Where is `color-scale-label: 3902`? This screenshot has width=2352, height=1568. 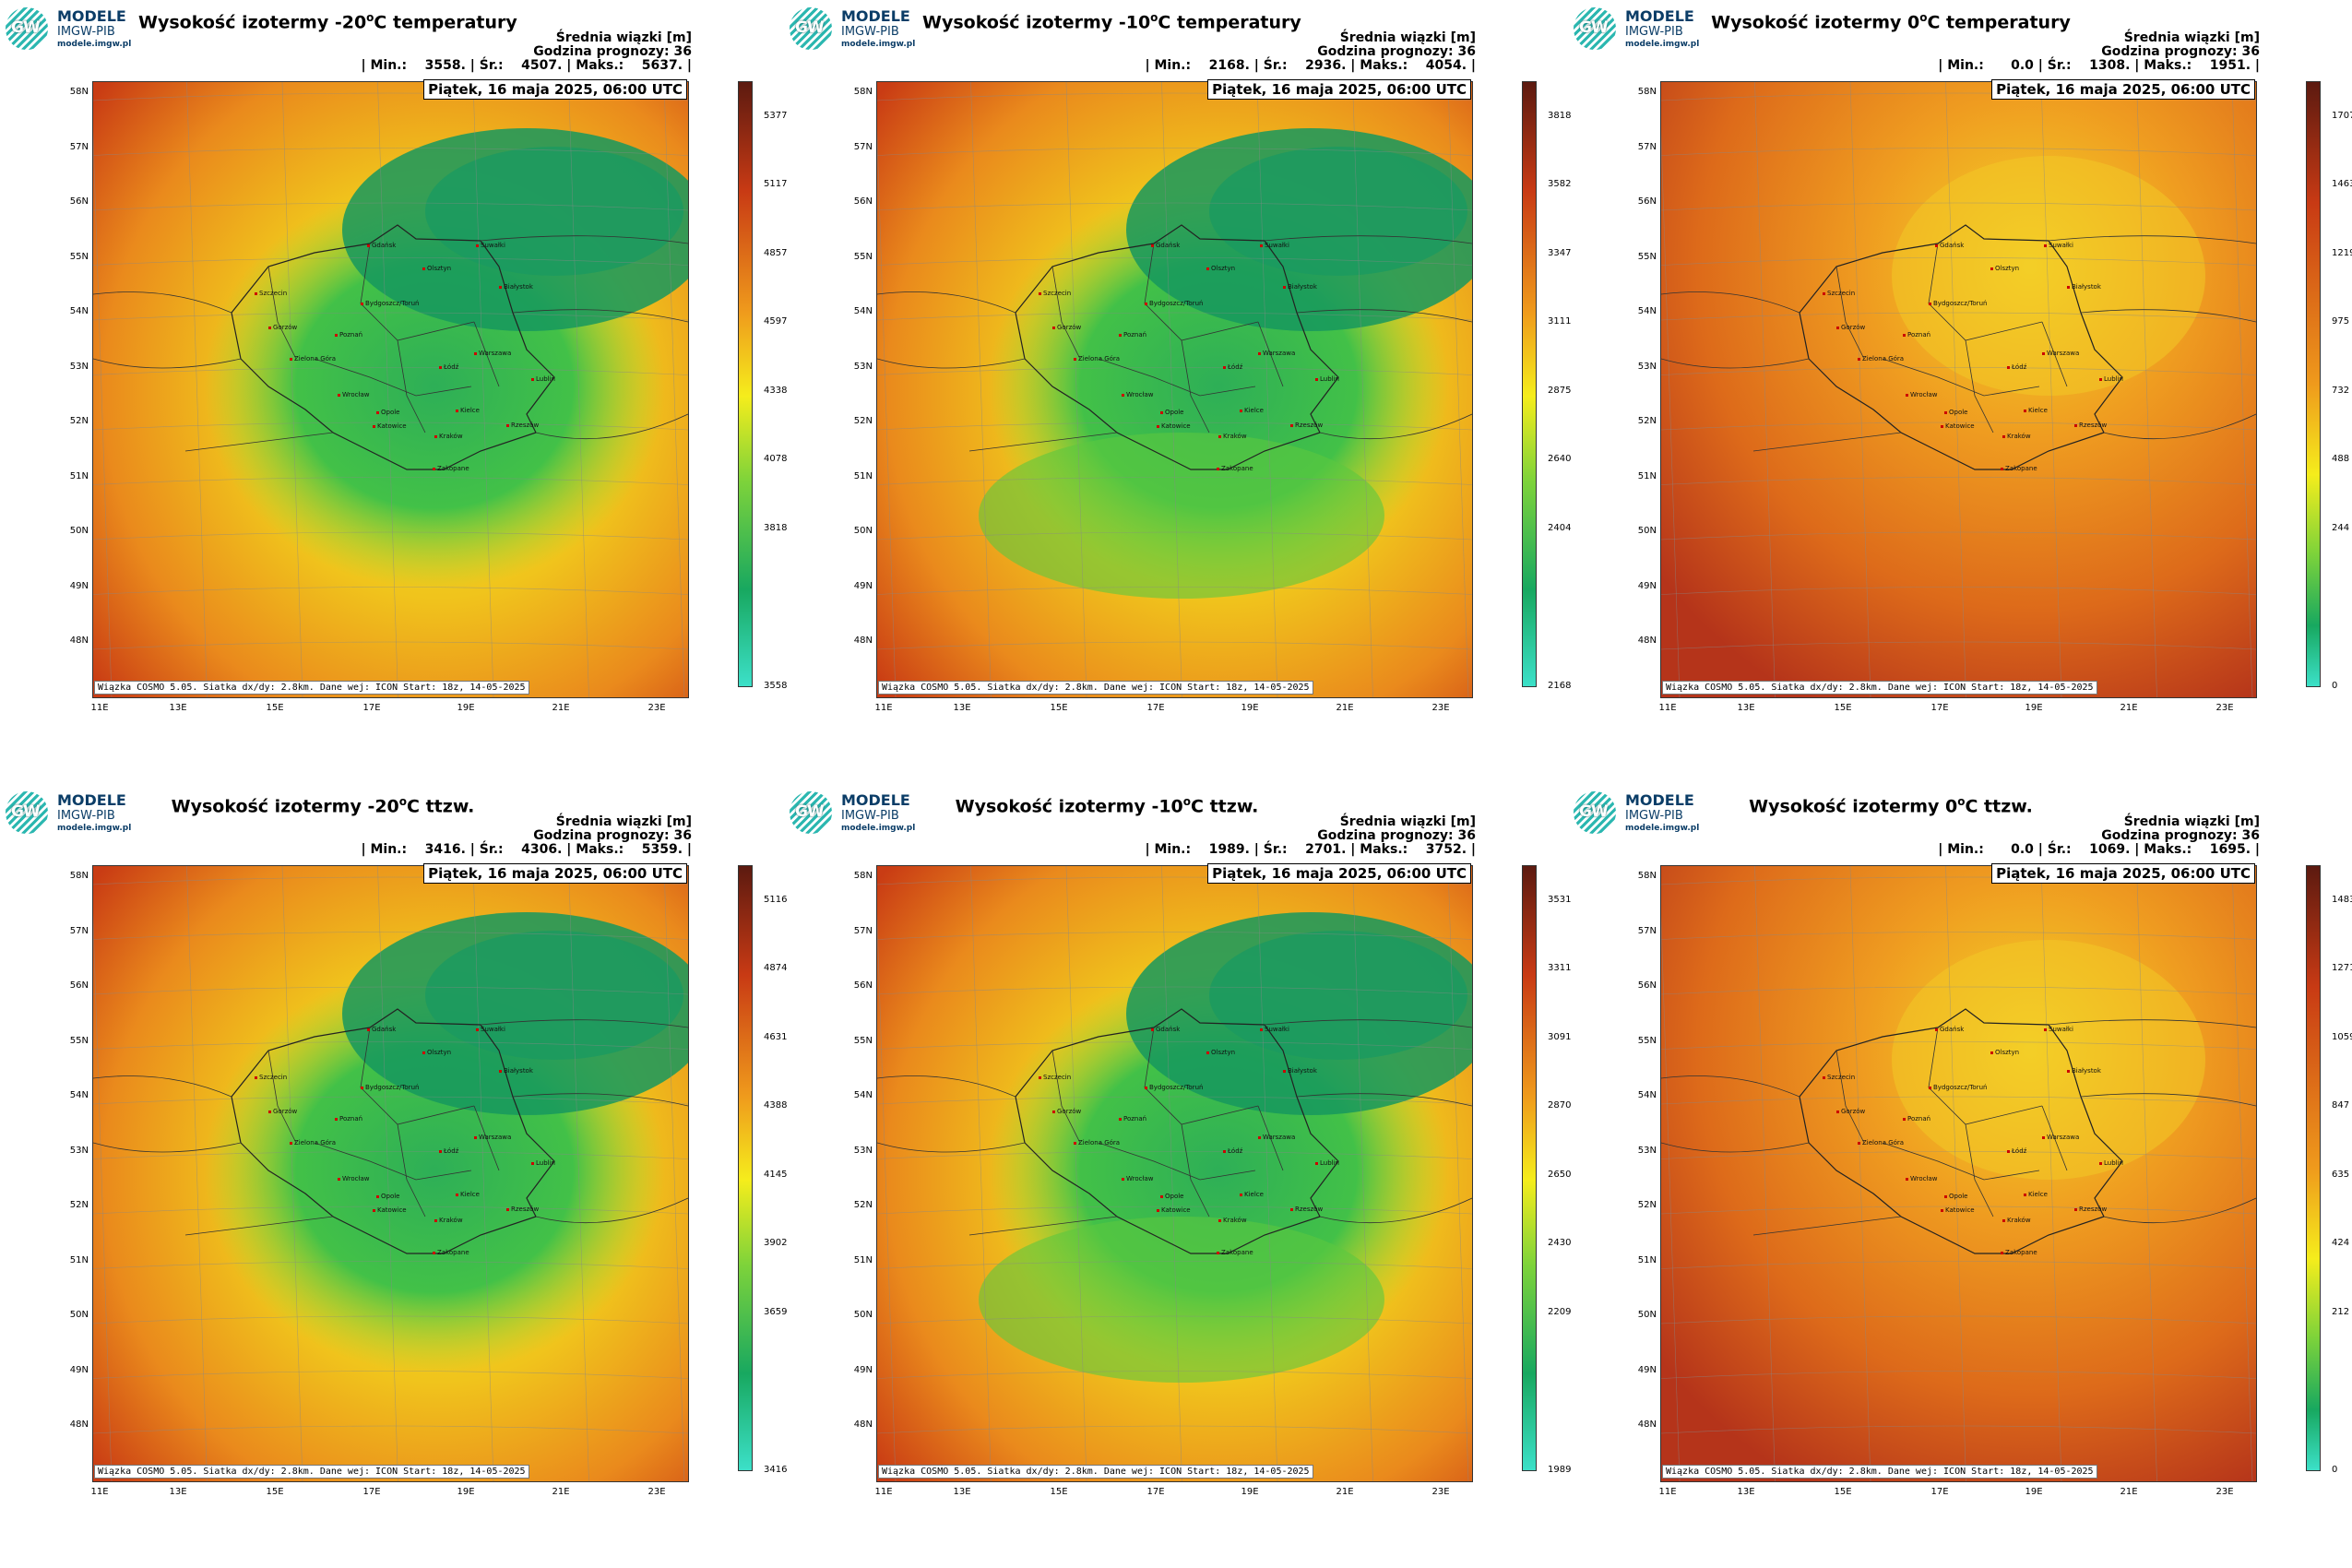 color-scale-label: 3902 is located at coordinates (776, 1243).